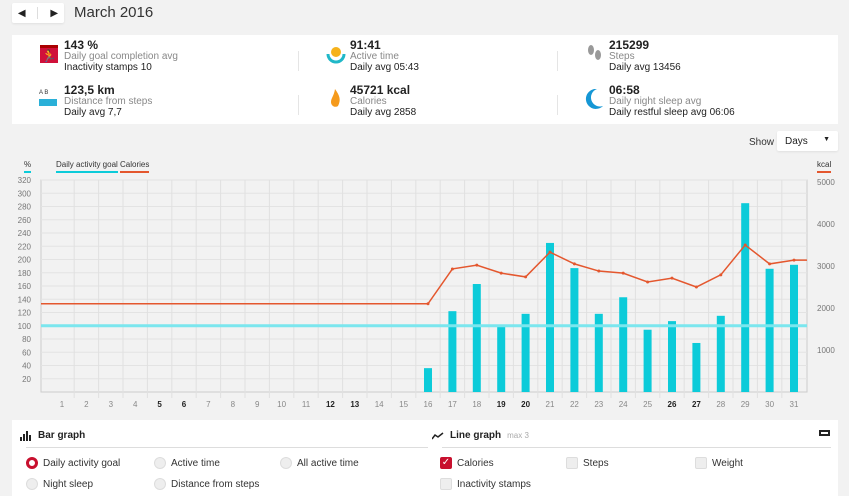 This screenshot has width=849, height=496. Describe the element at coordinates (86, 404) in the screenshot. I see `x-tick: 2` at that location.